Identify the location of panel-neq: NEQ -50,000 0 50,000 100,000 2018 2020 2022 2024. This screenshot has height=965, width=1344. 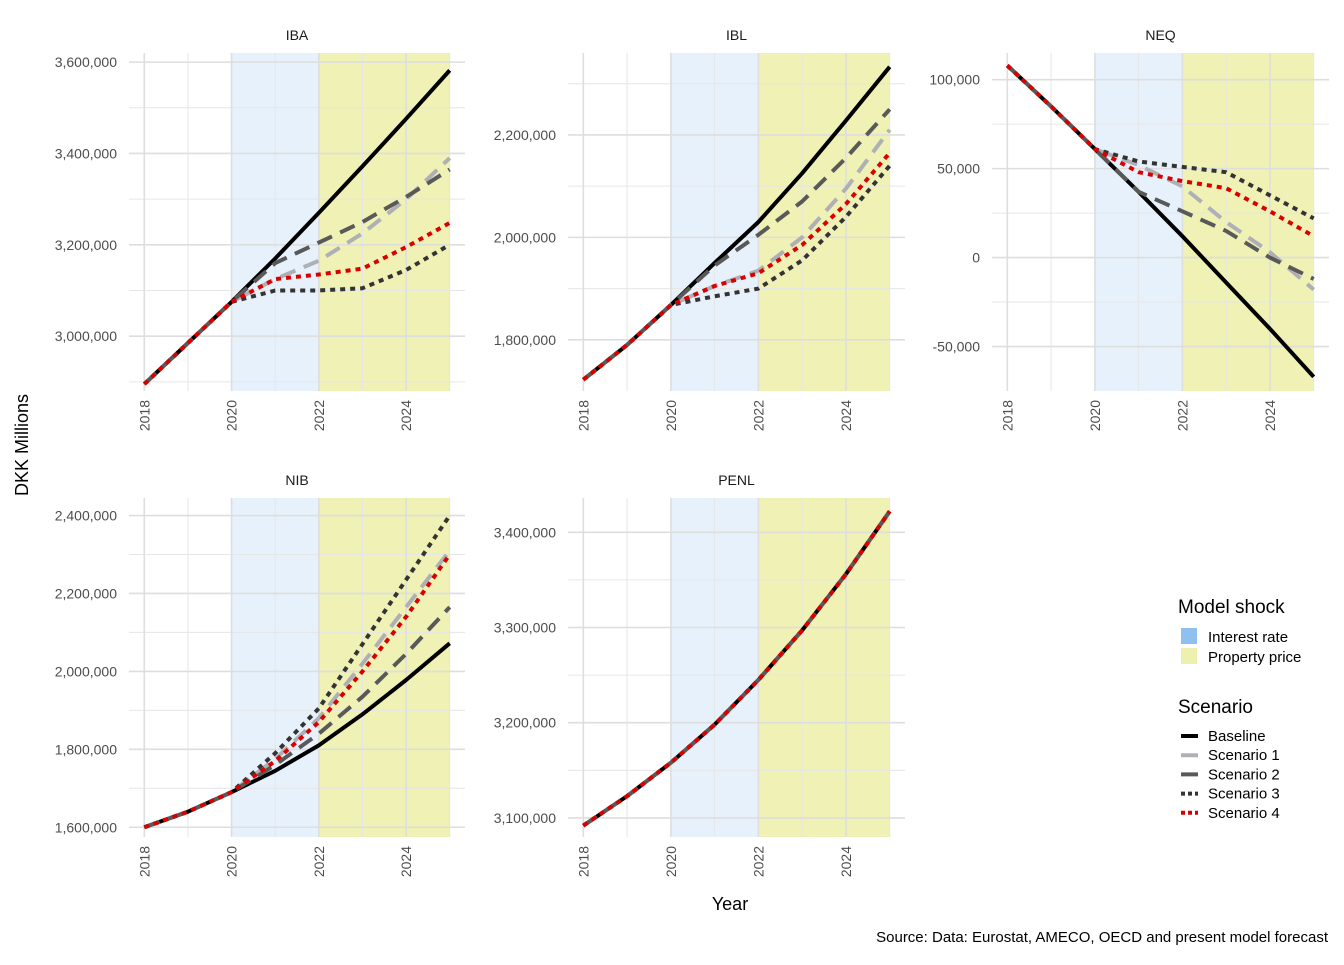
(1129, 229).